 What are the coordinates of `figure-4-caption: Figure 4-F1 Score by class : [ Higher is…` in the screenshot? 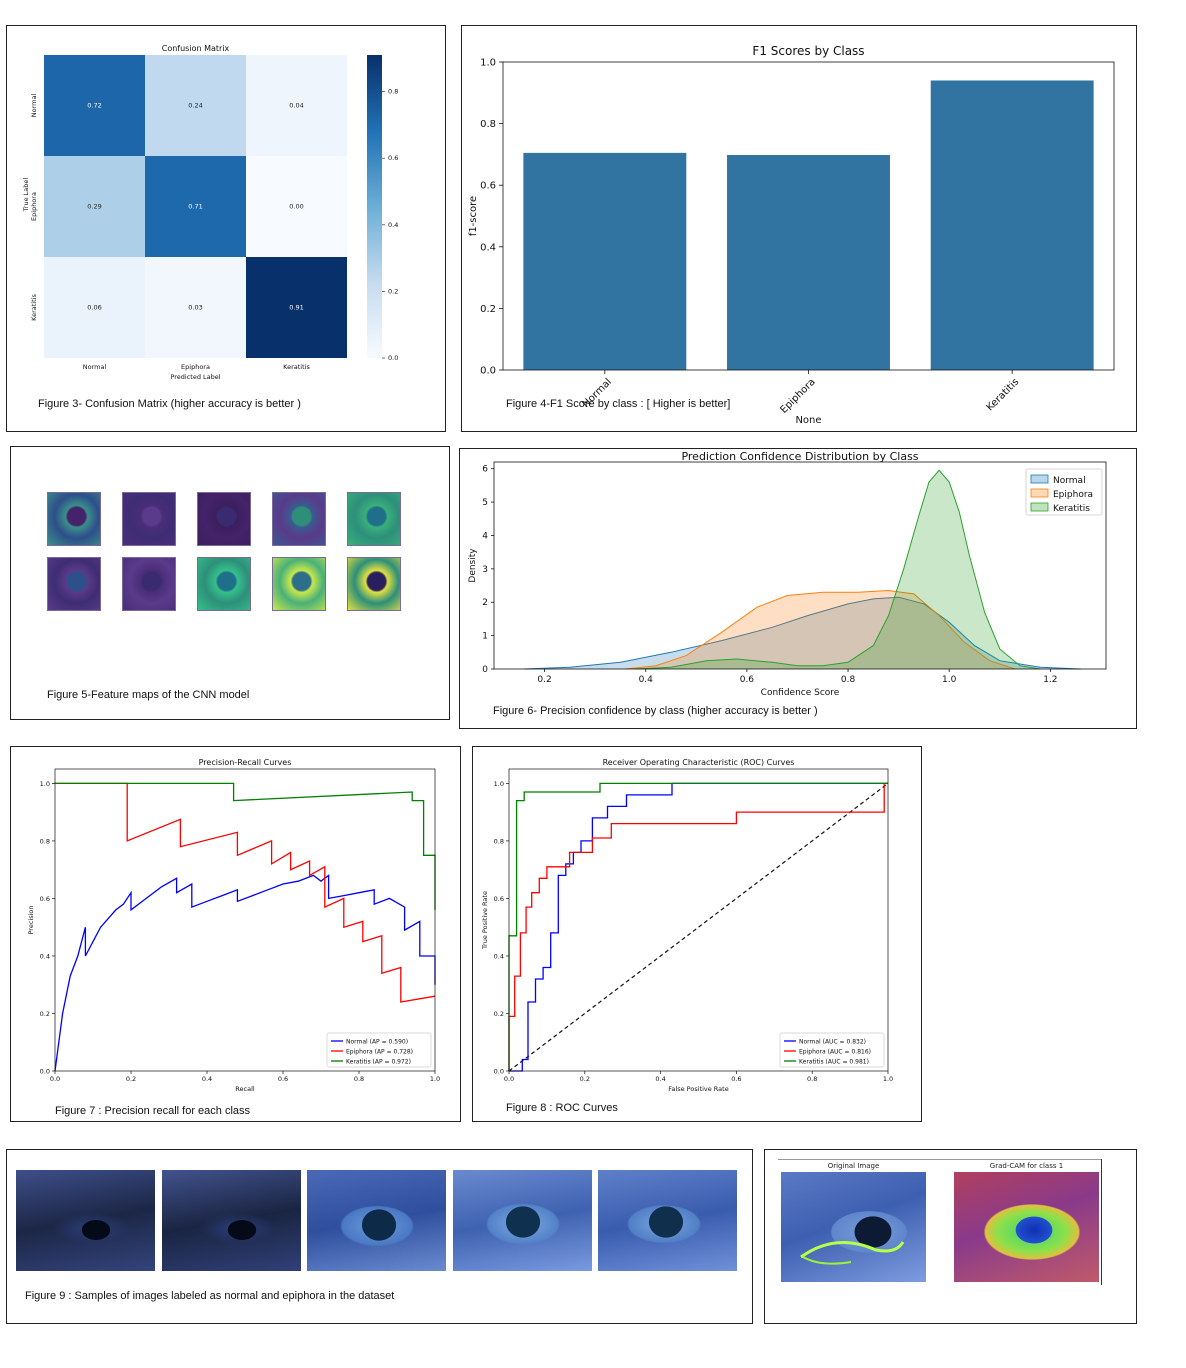 It's located at (618, 404).